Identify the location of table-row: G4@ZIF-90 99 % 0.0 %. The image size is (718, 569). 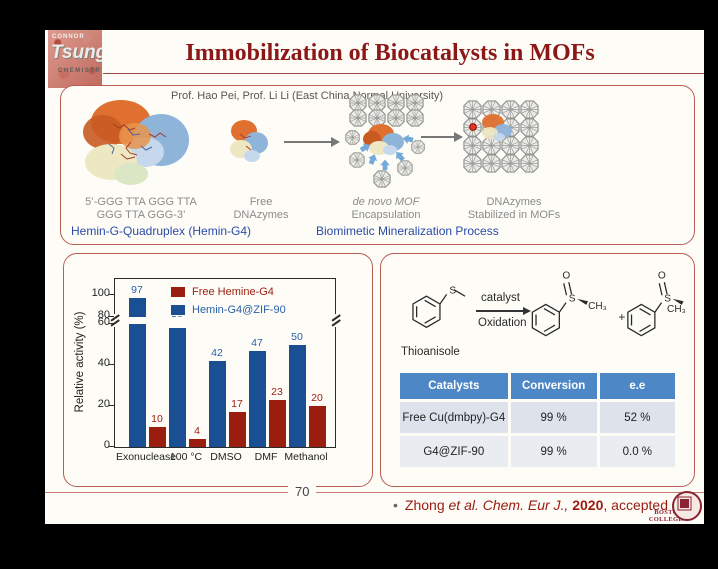
(537, 451).